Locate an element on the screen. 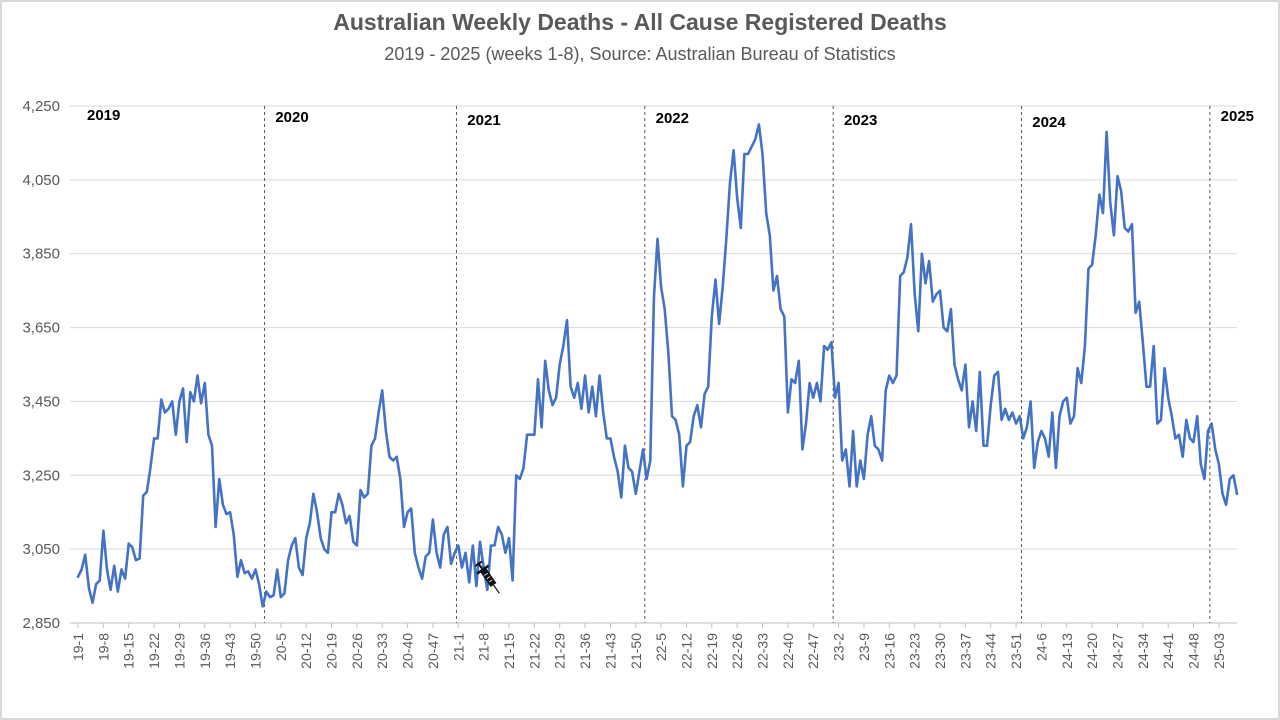 This screenshot has height=720, width=1280. x-tick-label: 22-26 is located at coordinates (737, 651).